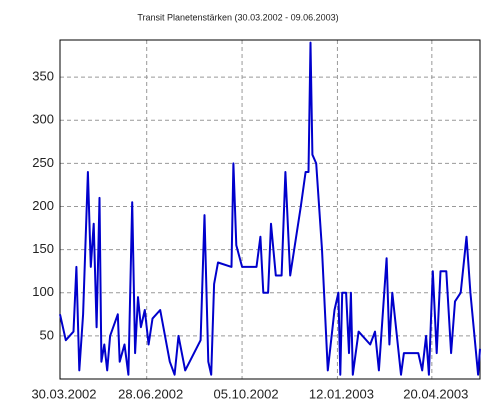 This screenshot has height=409, width=500. What do you see at coordinates (43, 76) in the screenshot?
I see `y-tick-label: 350` at bounding box center [43, 76].